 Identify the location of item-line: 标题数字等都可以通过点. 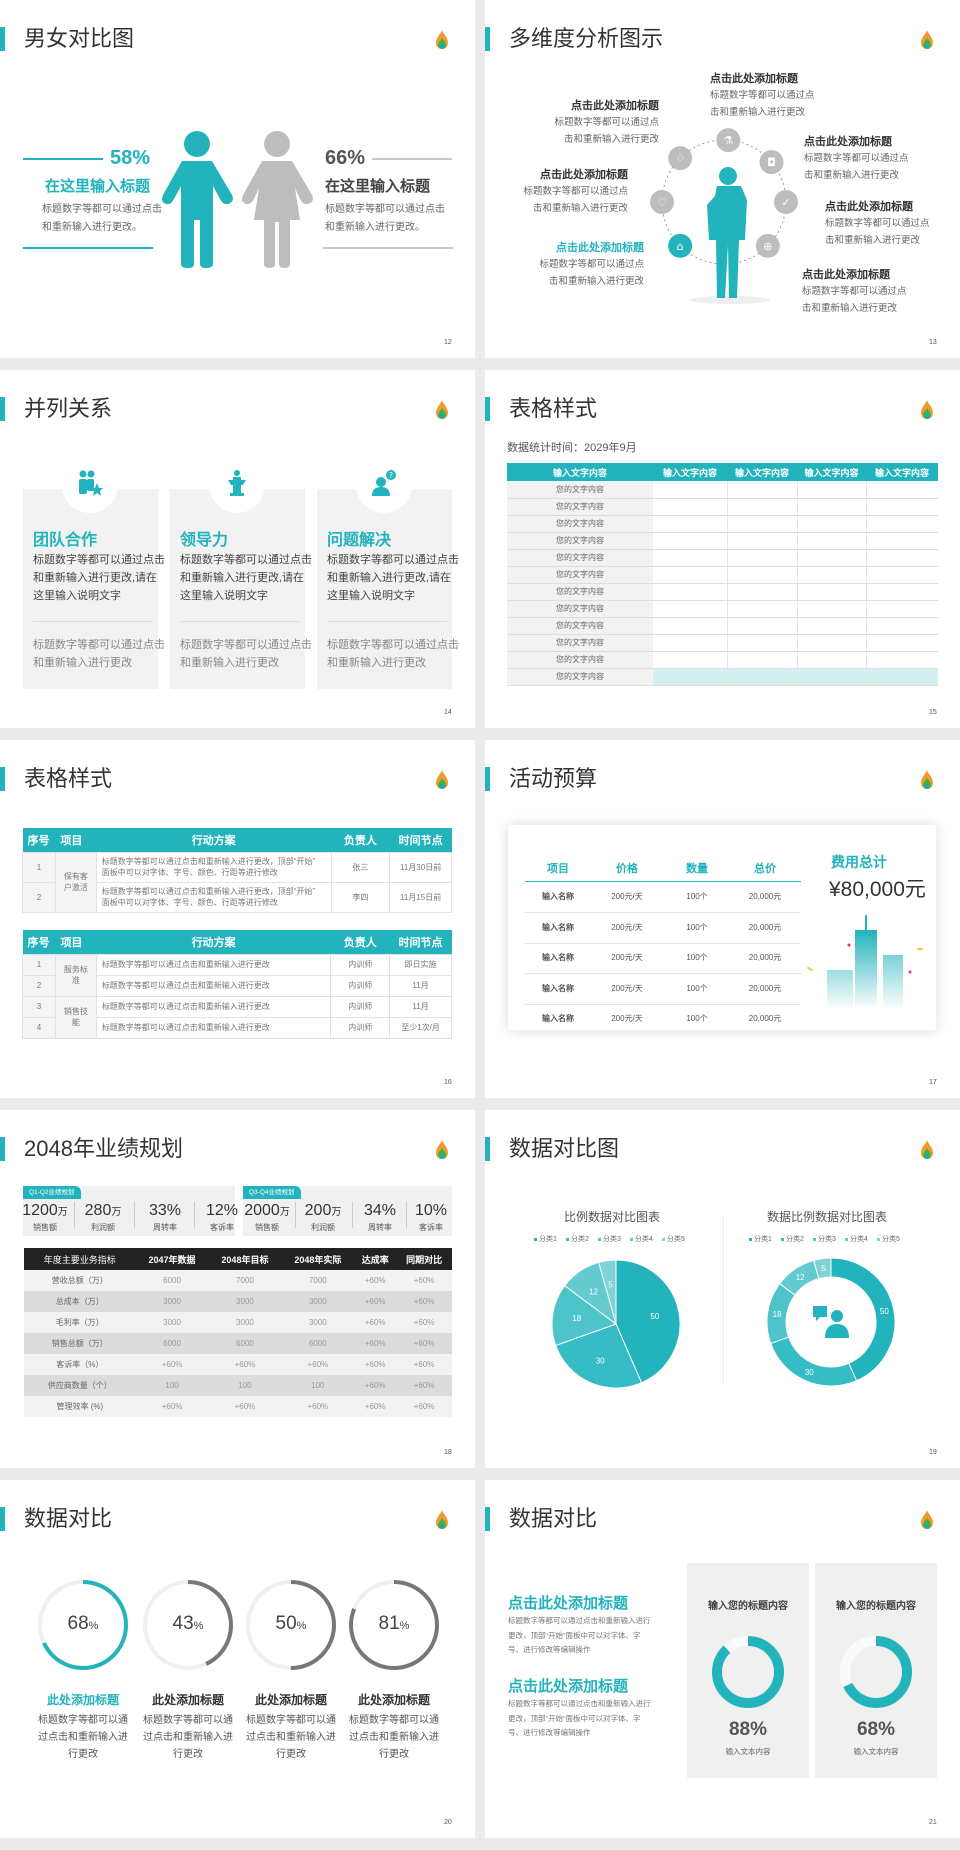
(854, 291).